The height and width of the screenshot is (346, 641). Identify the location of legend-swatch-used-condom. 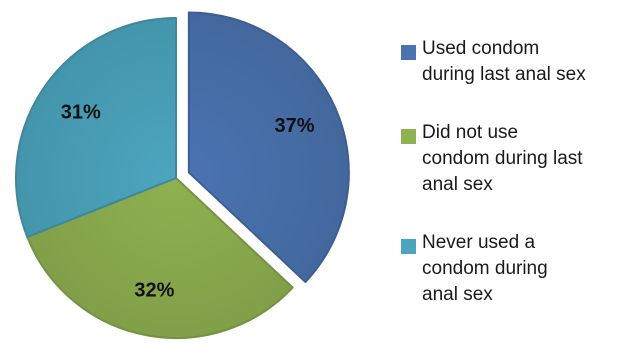
(408, 52).